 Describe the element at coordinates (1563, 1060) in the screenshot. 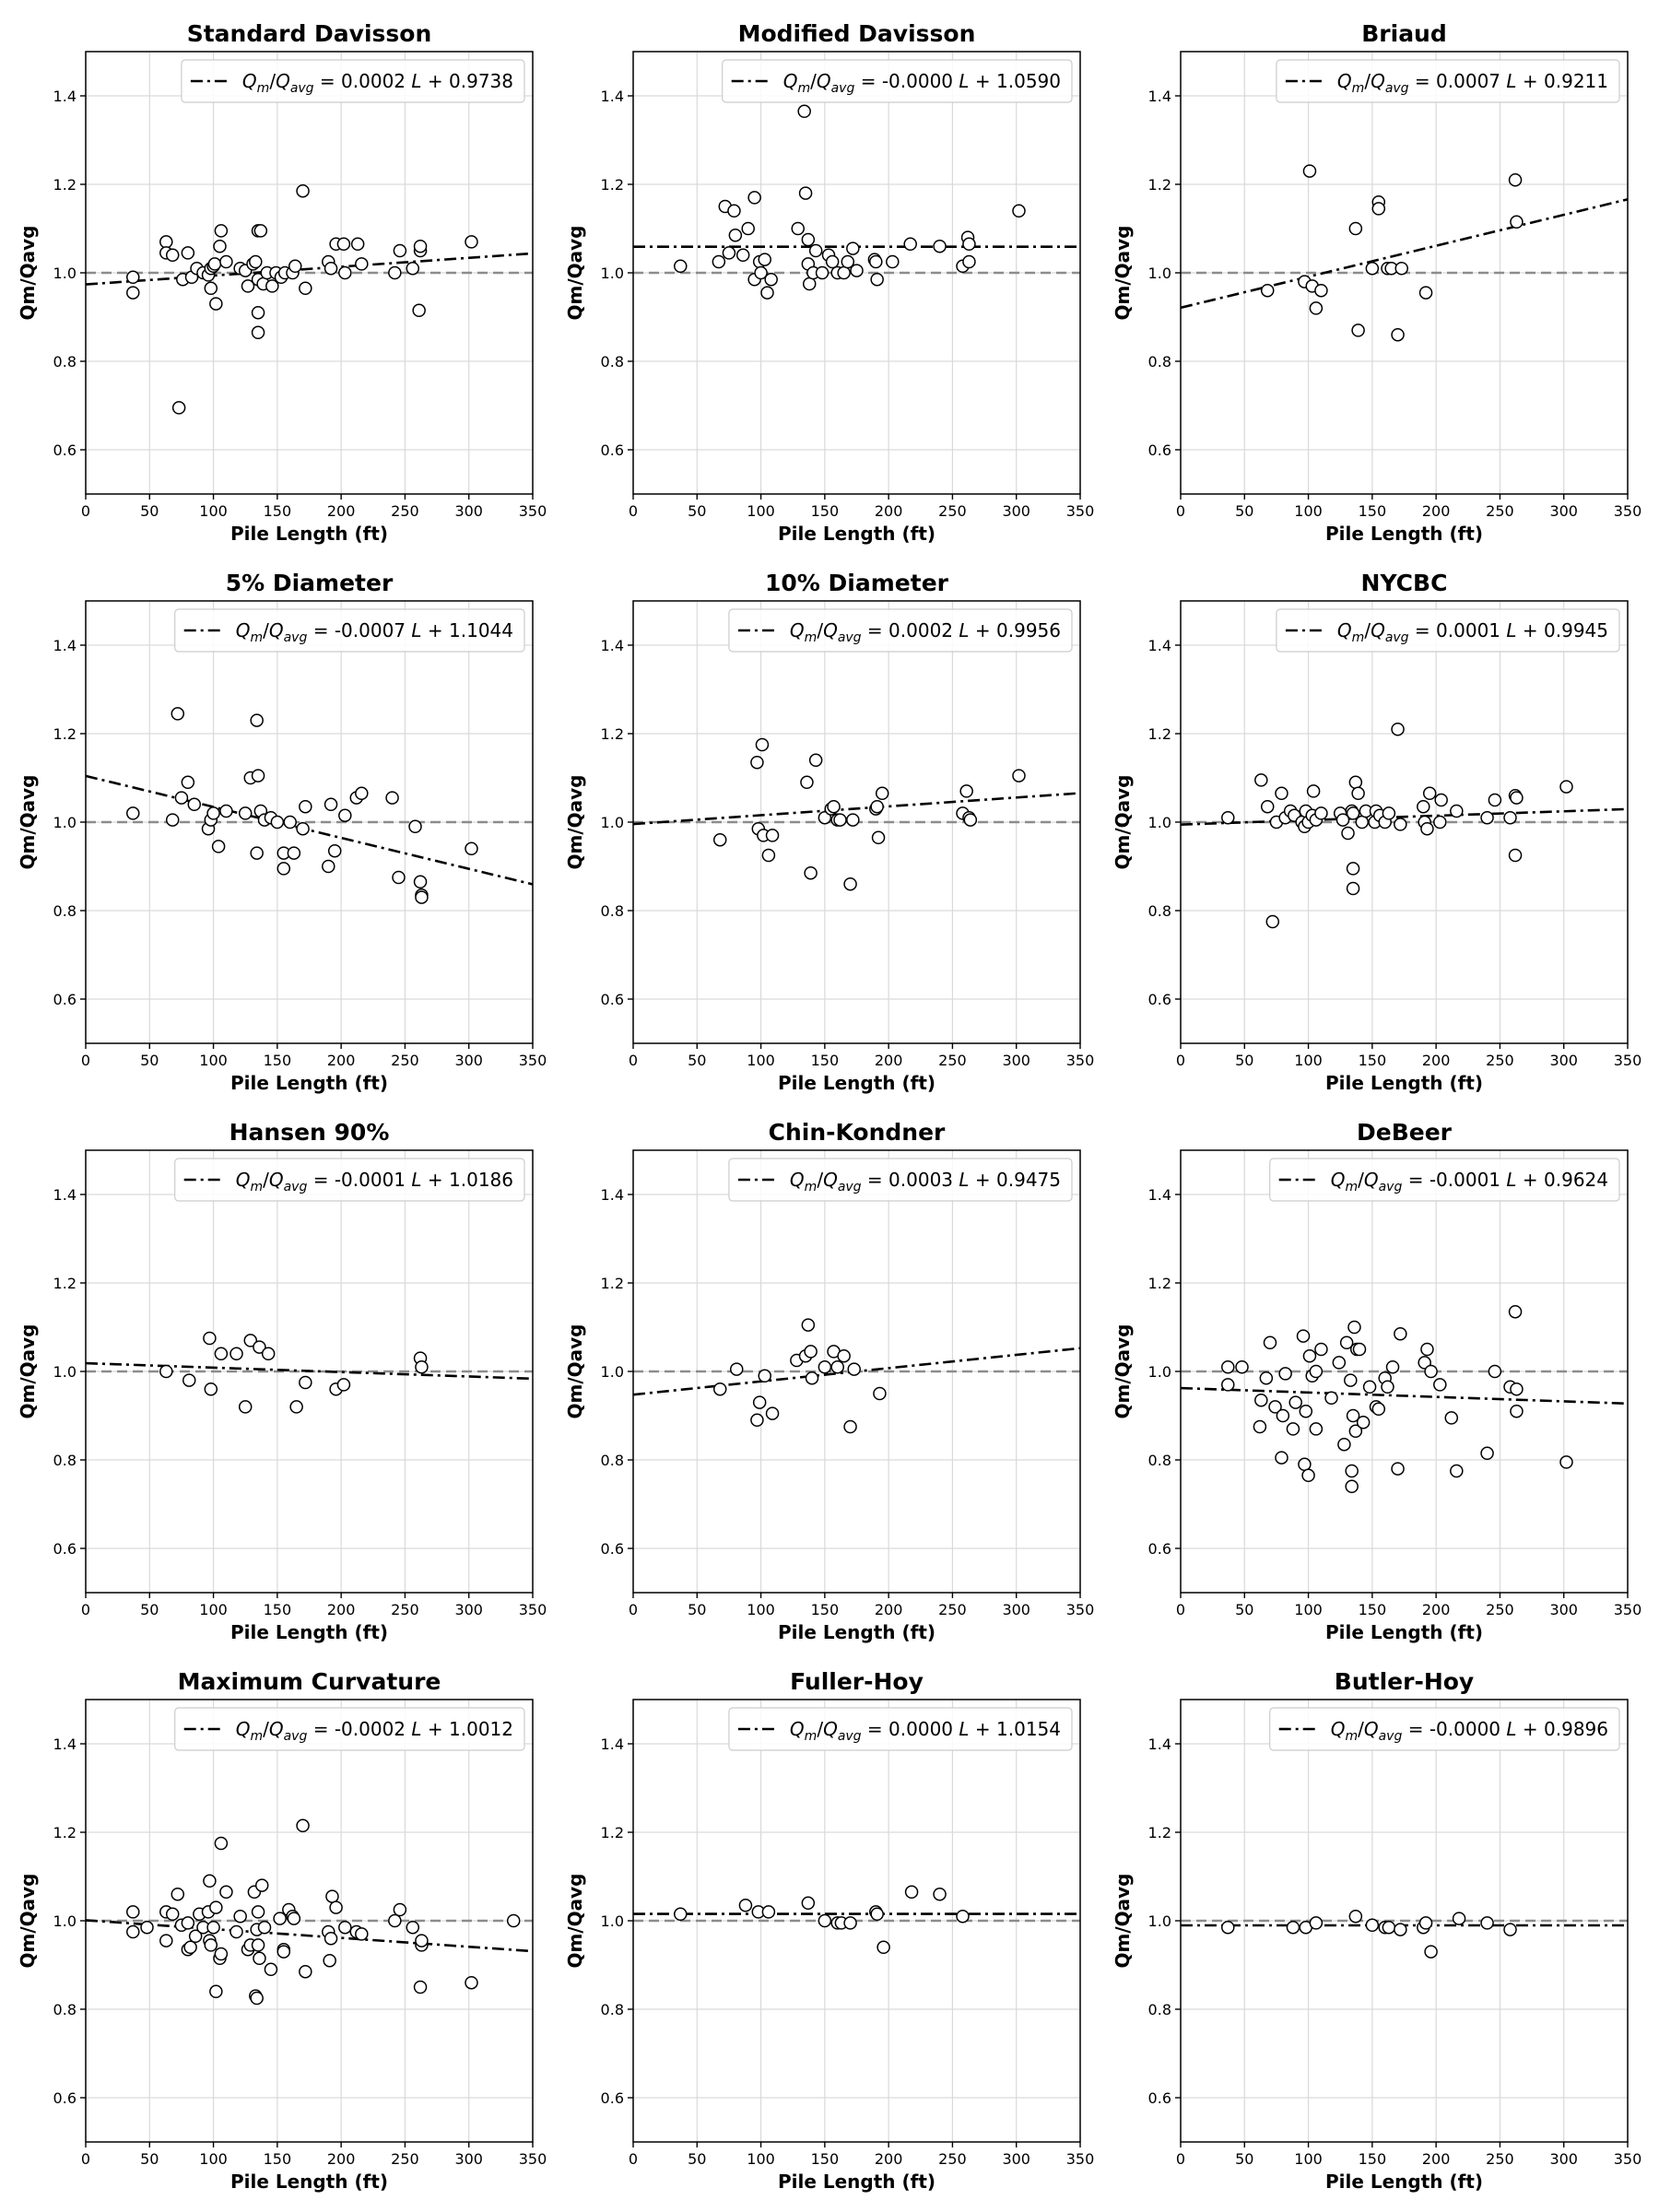

I see `x-tick-label: 300` at that location.